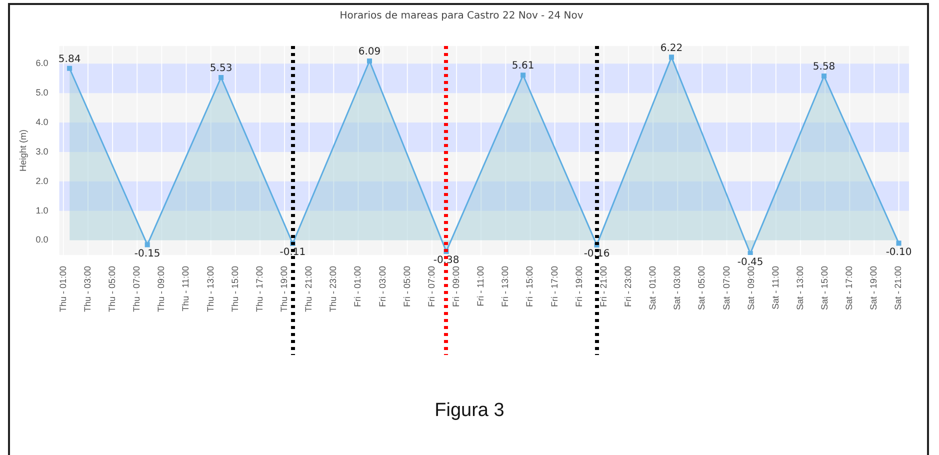 This screenshot has height=455, width=939. What do you see at coordinates (825, 288) in the screenshot?
I see `x-tick-label: Sat - 15:00` at bounding box center [825, 288].